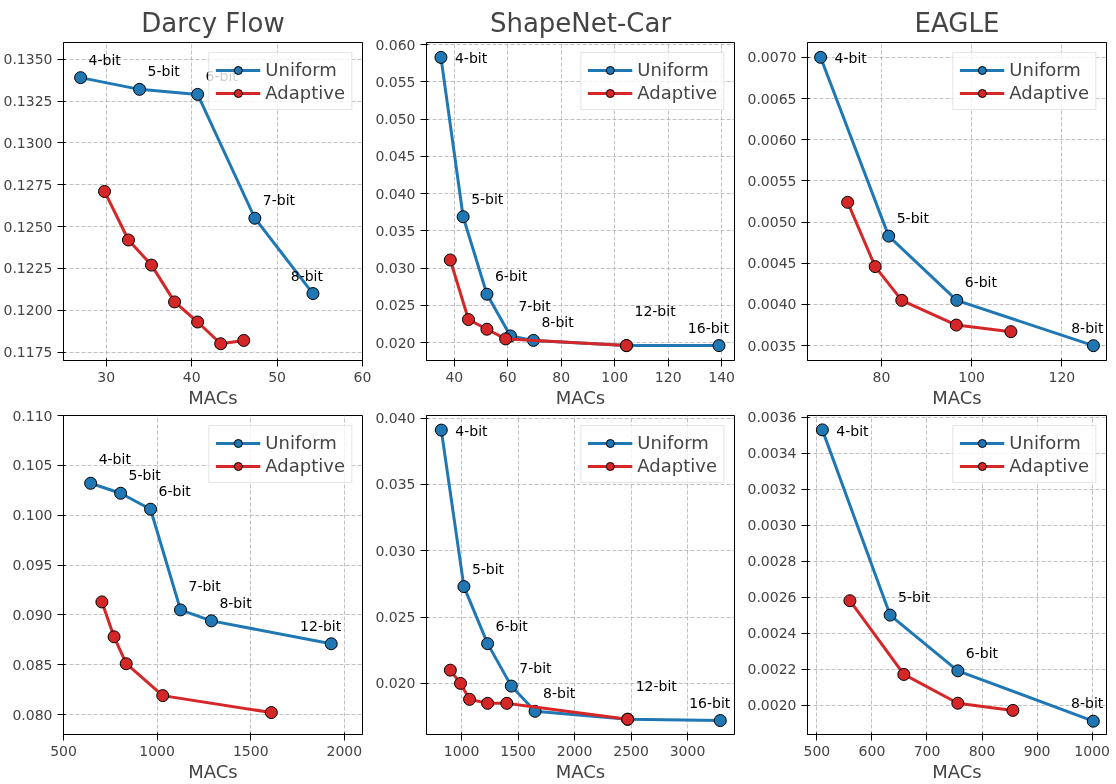 The image size is (1116, 784). I want to click on x-tick-label: 3000, so click(687, 750).